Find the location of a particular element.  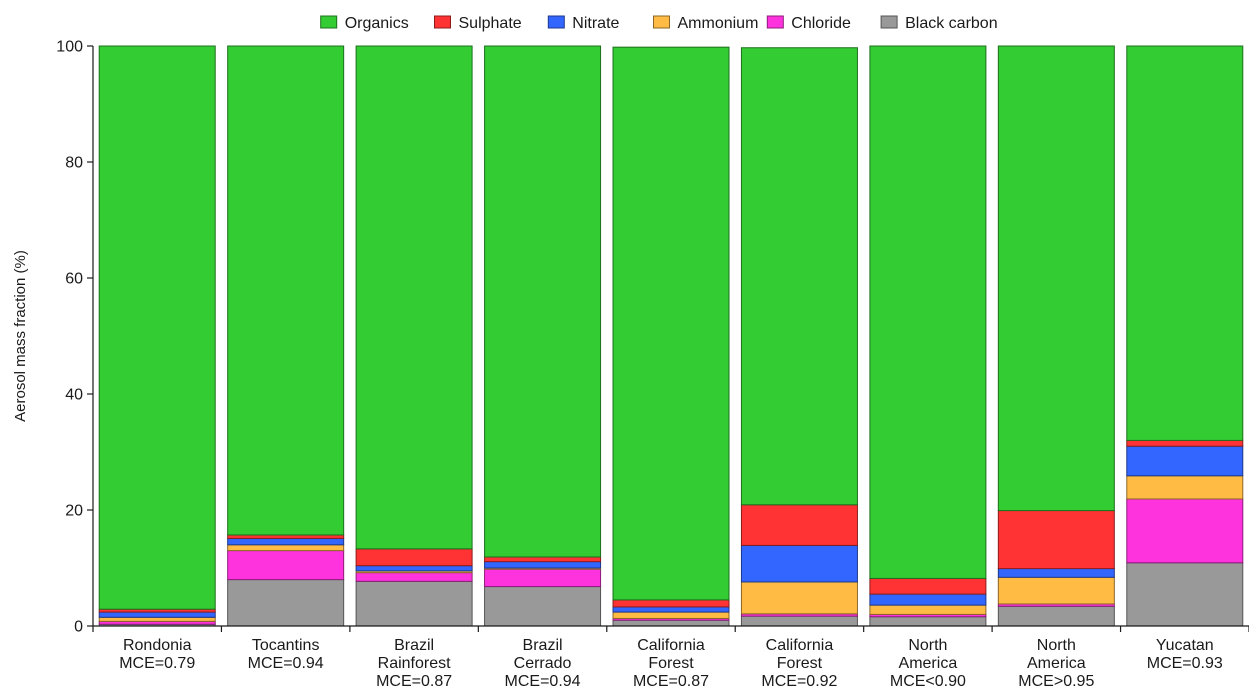

legend-label-sulphate: Sulphate is located at coordinates (490, 23).